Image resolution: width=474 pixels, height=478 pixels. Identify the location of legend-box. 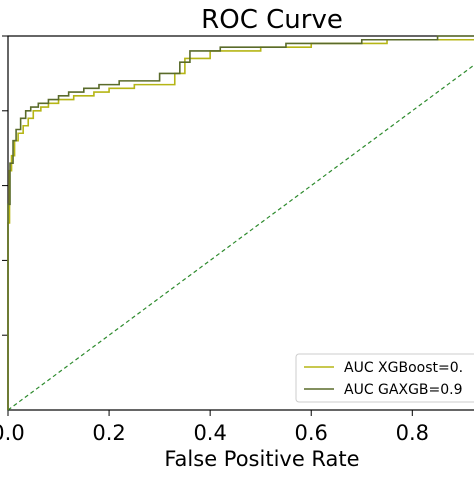
(384, 378).